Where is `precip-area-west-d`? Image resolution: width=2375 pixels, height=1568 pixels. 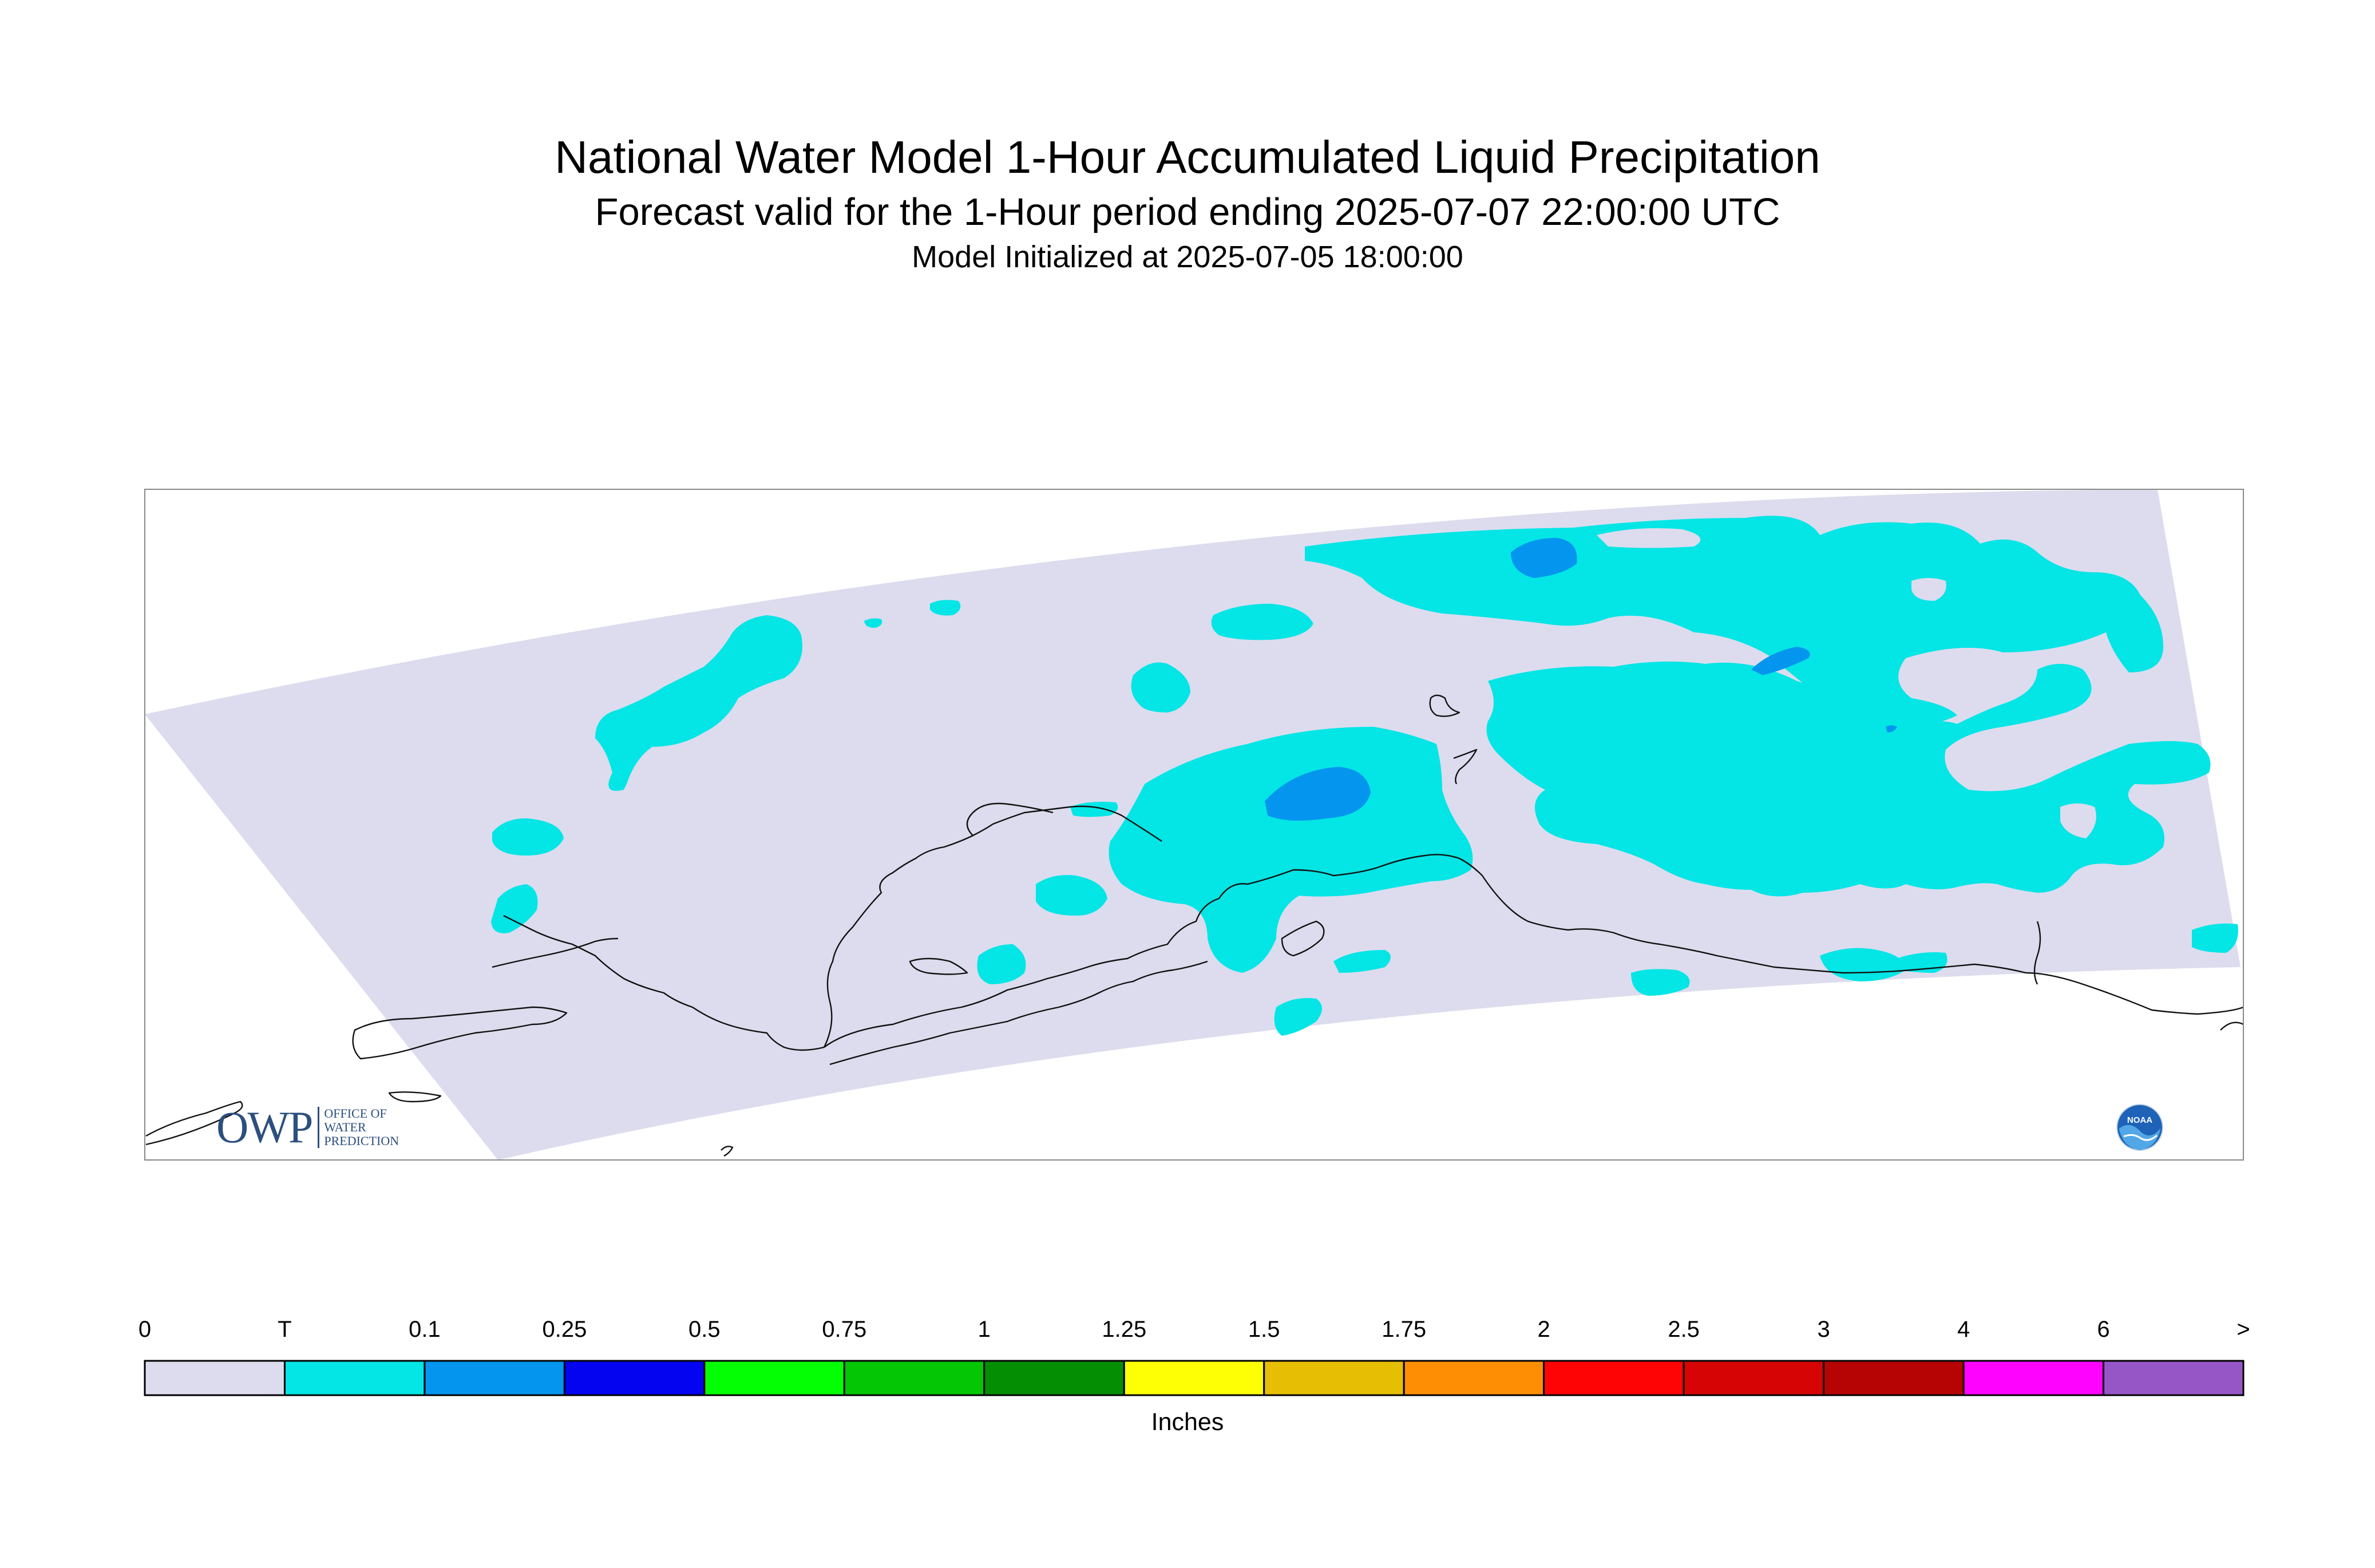
precip-area-west-d is located at coordinates (1002, 964).